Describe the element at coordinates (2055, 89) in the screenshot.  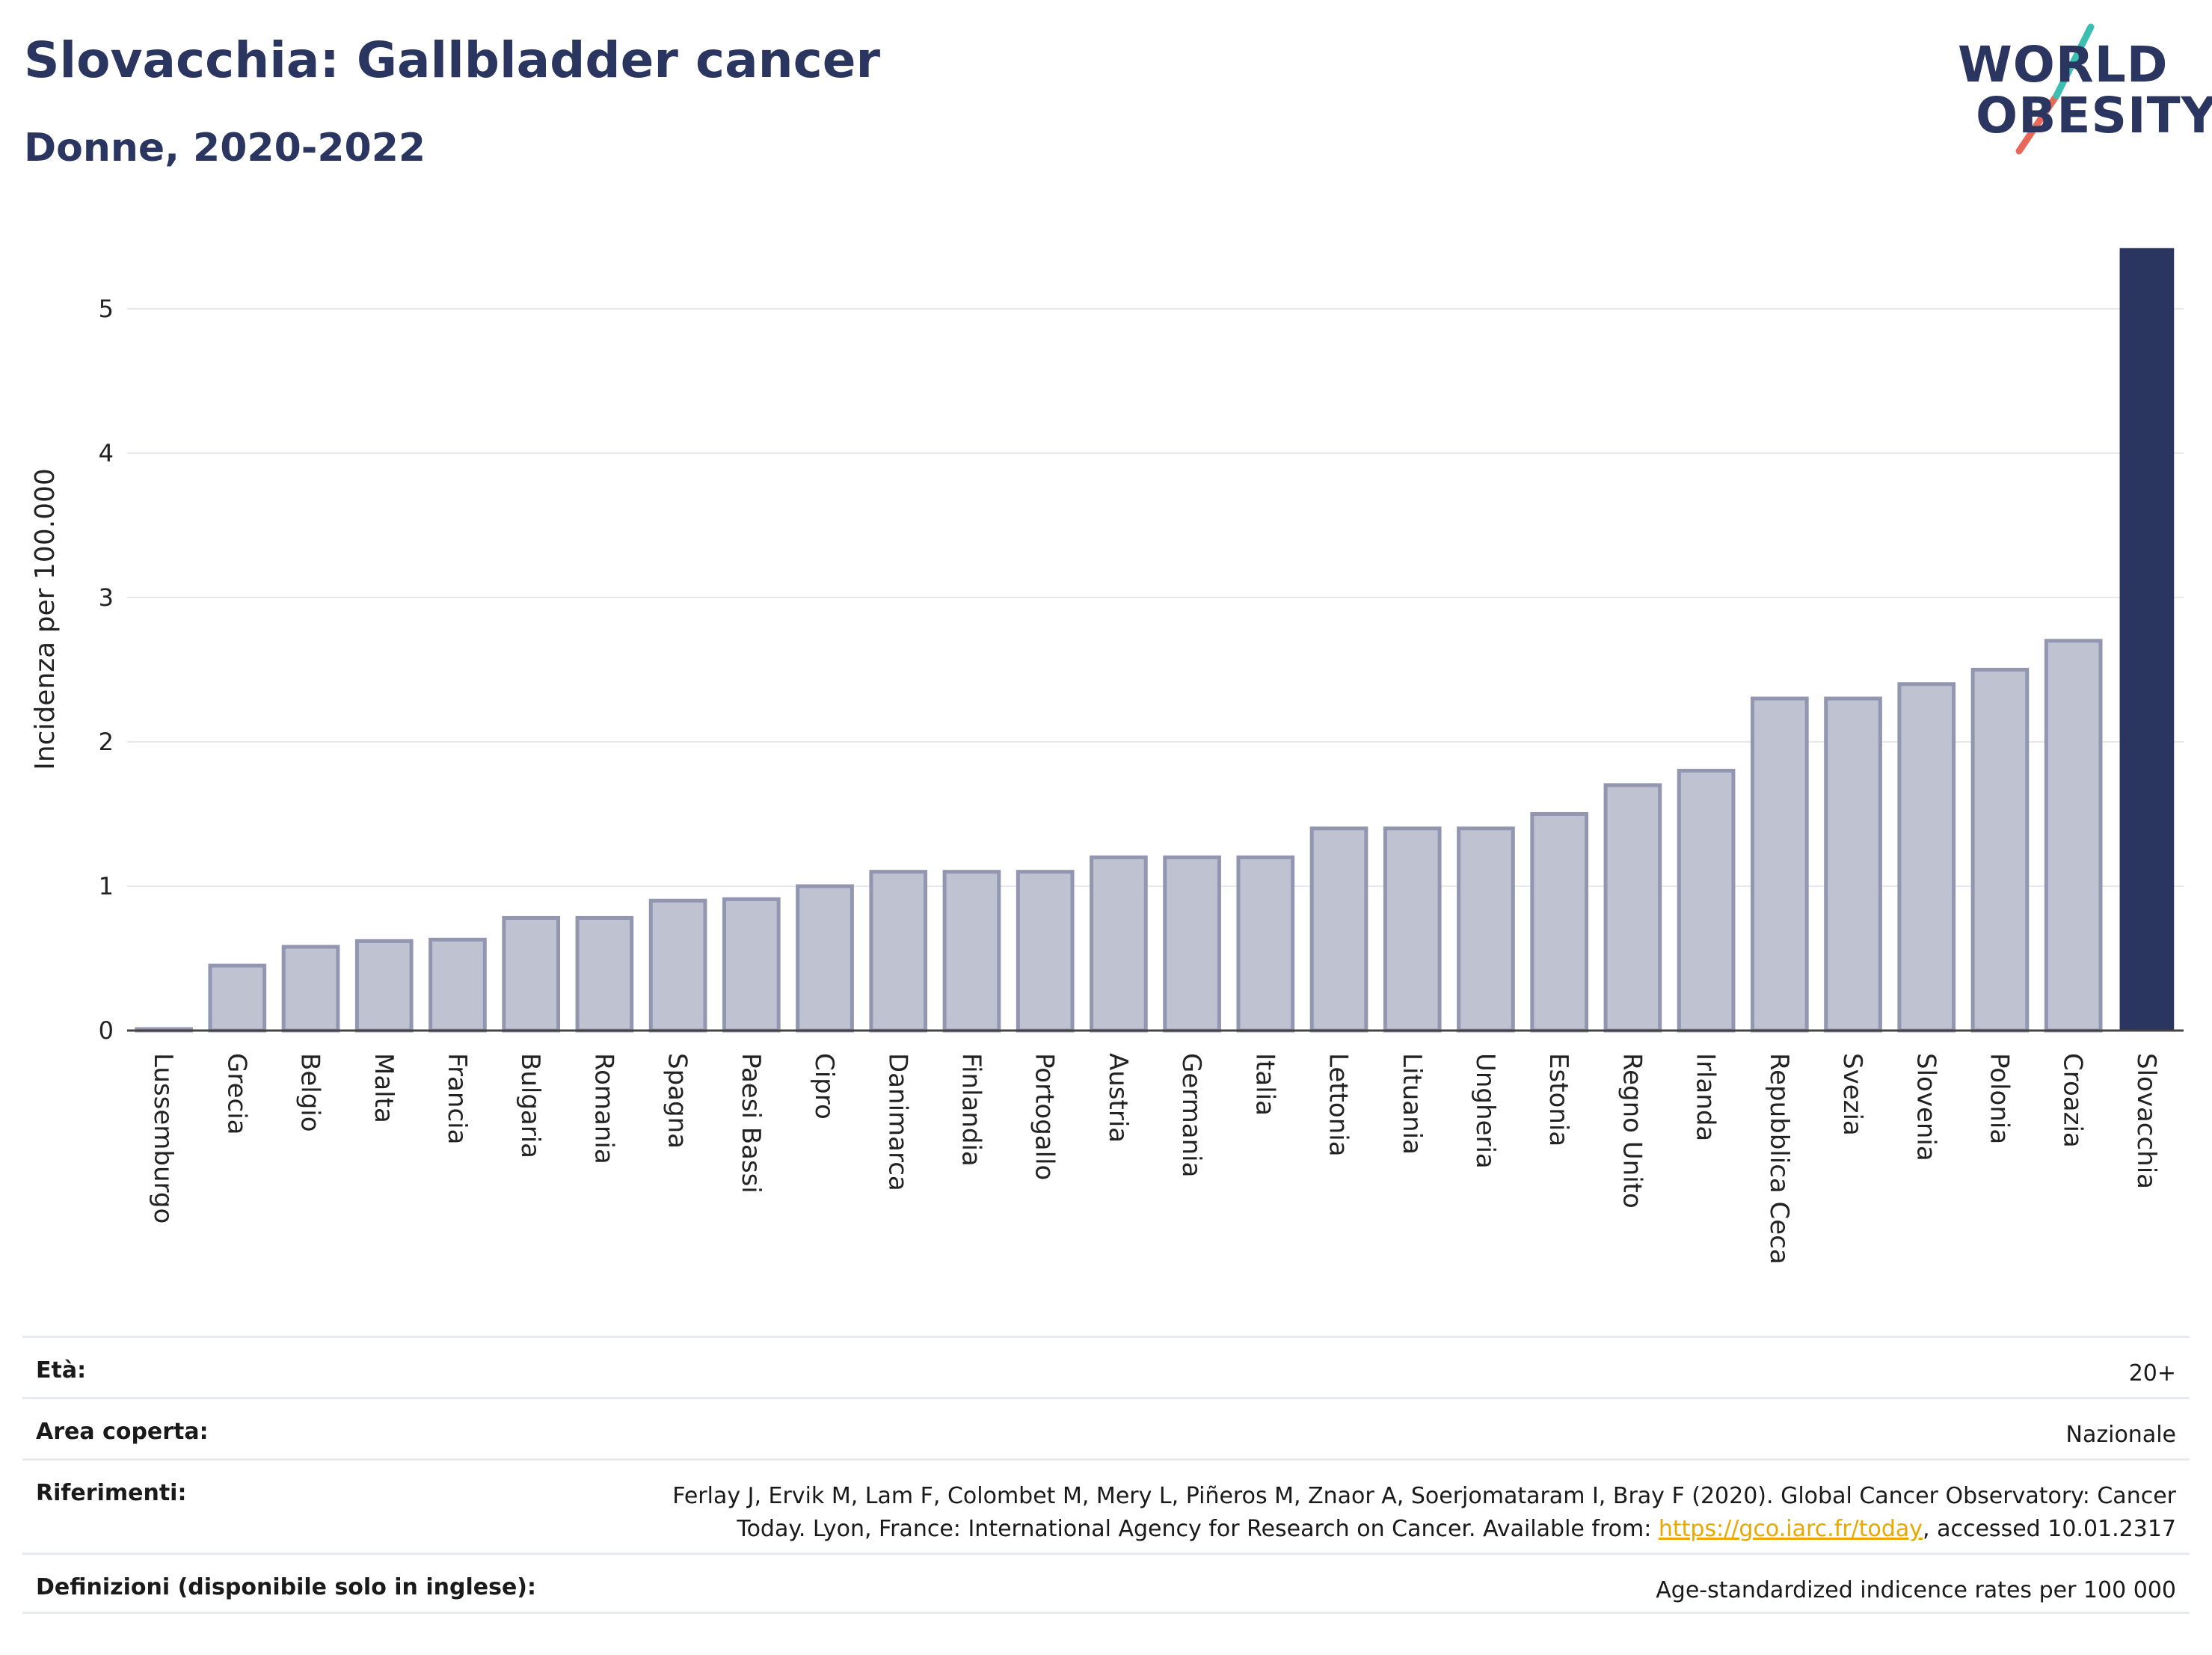
I see `logo-slash-icon` at that location.